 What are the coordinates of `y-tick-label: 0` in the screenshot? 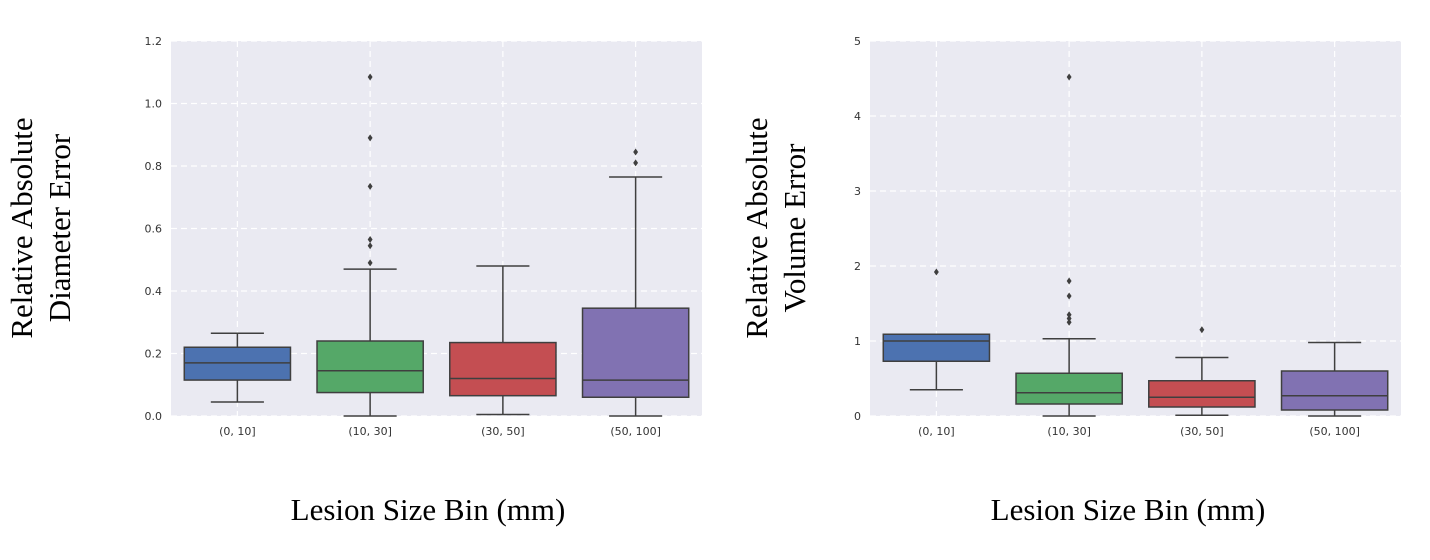 It's located at (857, 416).